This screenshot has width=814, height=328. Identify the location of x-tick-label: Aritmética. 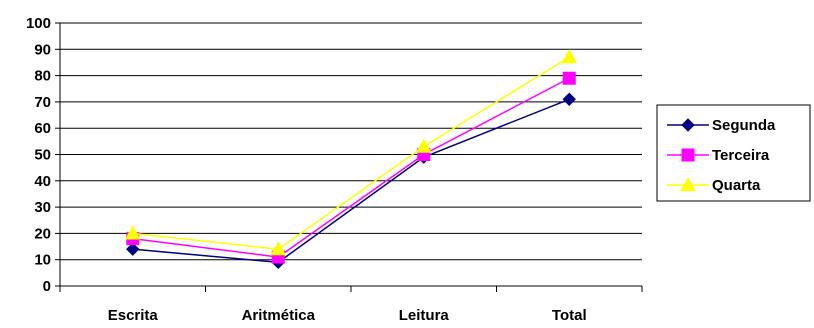
(279, 315).